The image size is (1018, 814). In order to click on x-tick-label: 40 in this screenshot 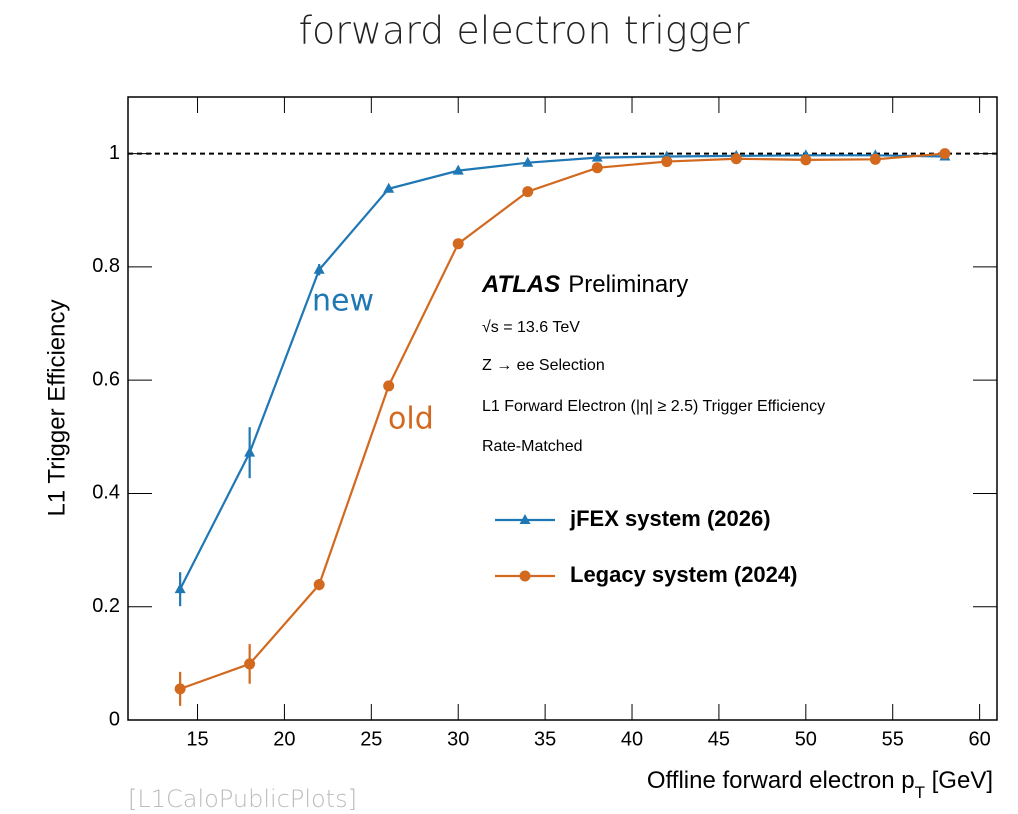, I will do `click(632, 739)`.